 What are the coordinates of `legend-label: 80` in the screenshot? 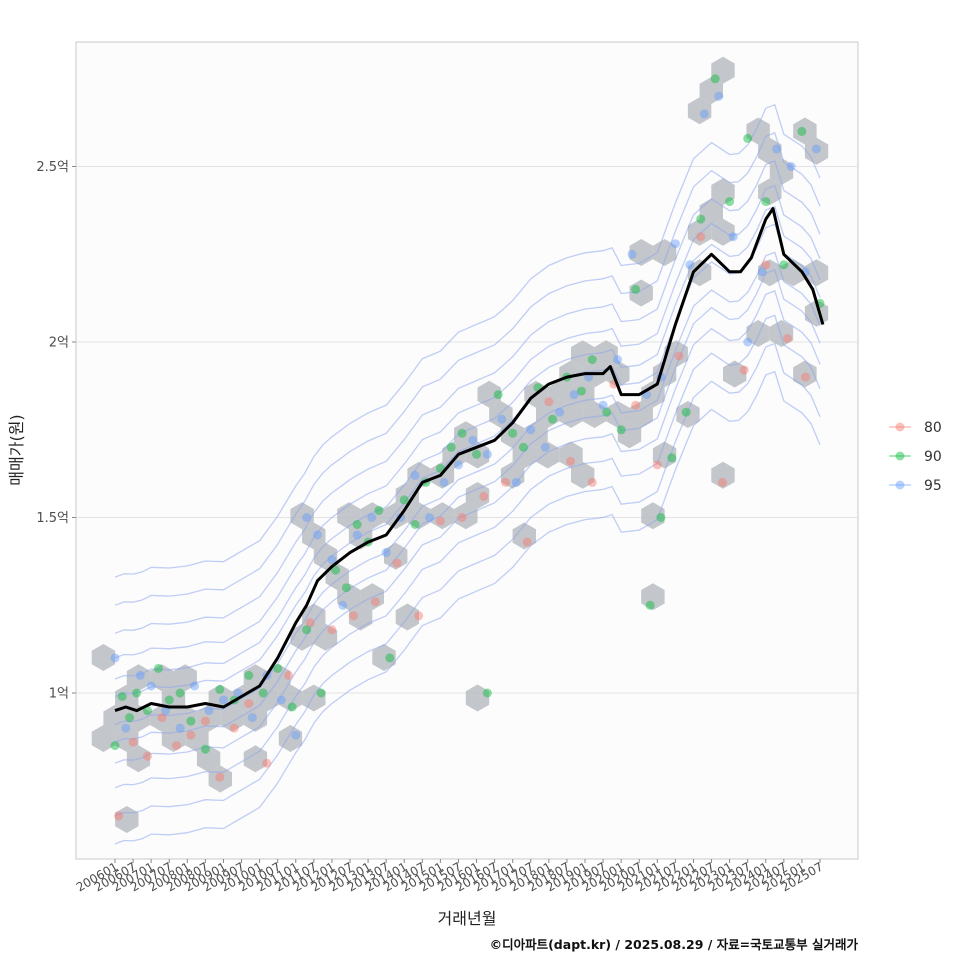 It's located at (933, 428).